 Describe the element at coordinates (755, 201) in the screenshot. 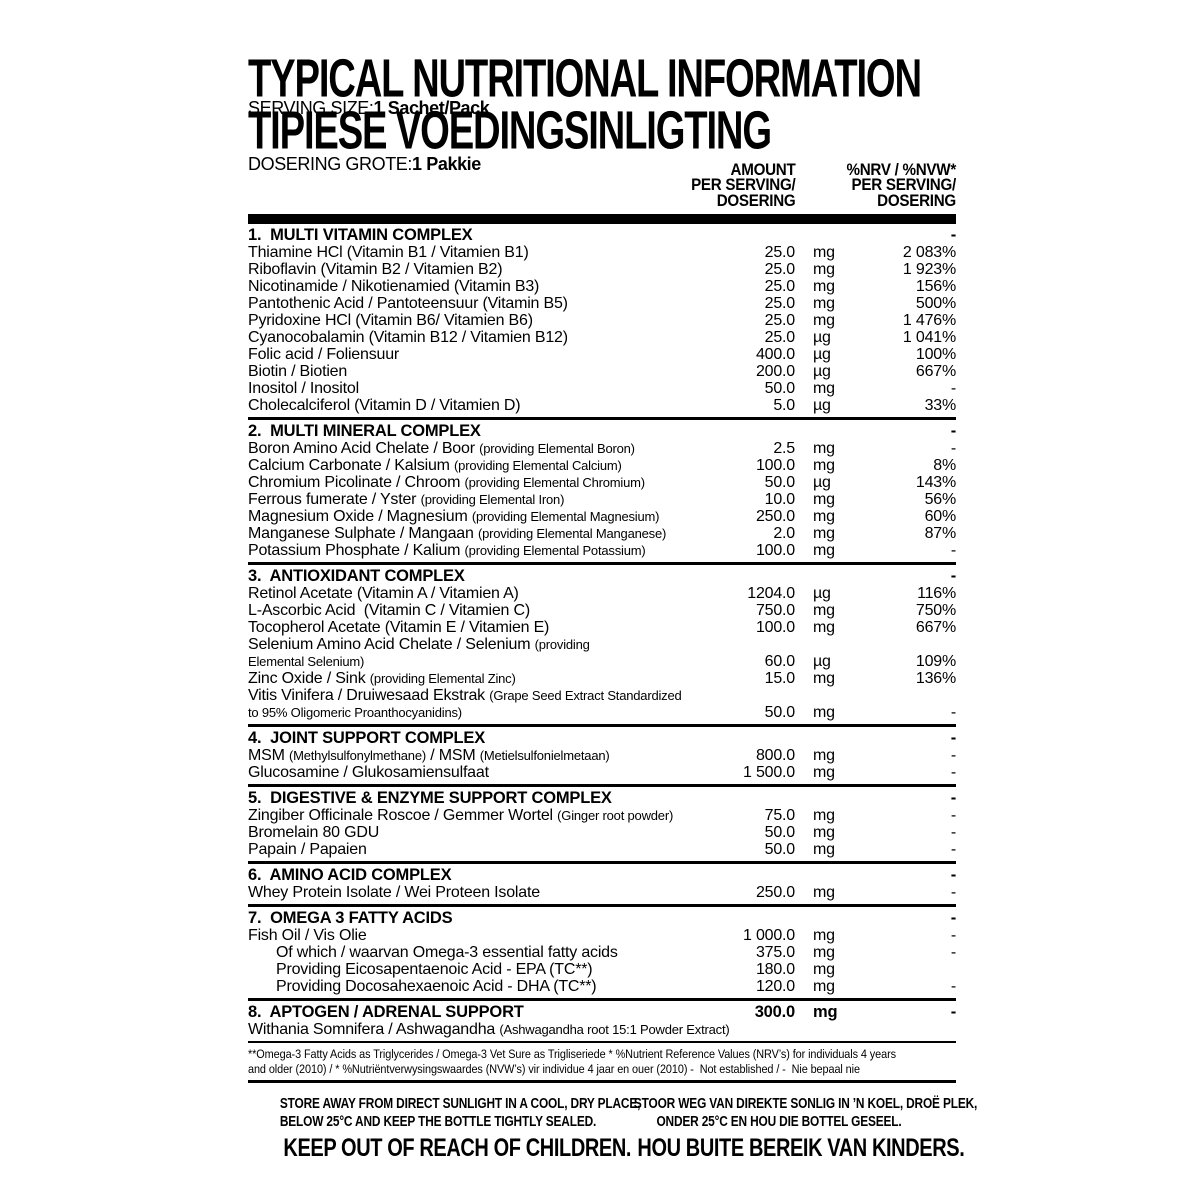

I see `amount-header-line3: DOSERING` at that location.